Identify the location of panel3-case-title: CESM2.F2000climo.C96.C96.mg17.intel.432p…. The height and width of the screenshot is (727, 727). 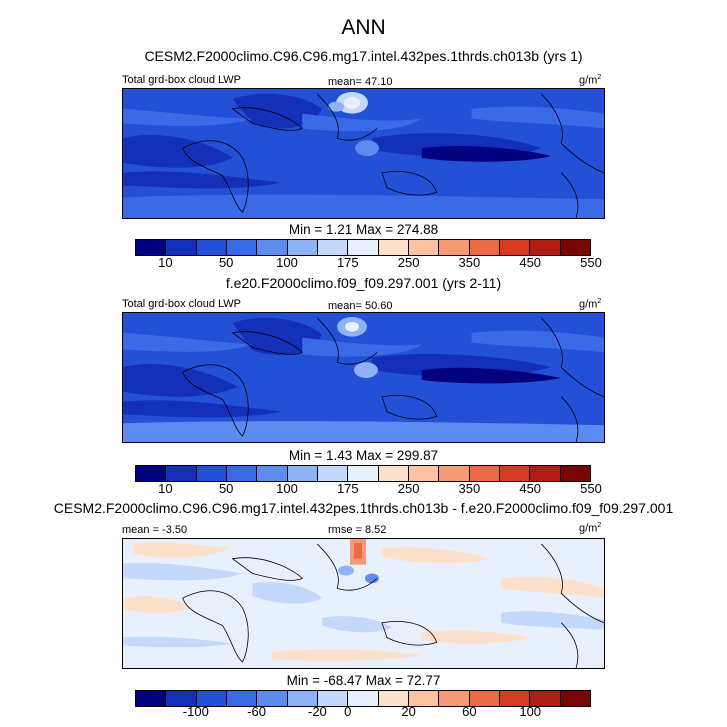
(363, 508).